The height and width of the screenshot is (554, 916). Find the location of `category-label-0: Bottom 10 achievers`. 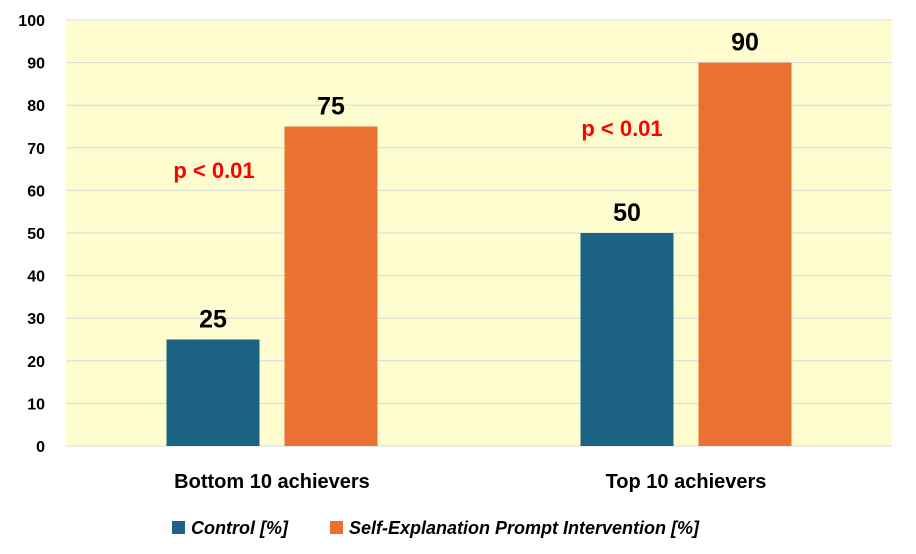

category-label-0: Bottom 10 achievers is located at coordinates (272, 482).